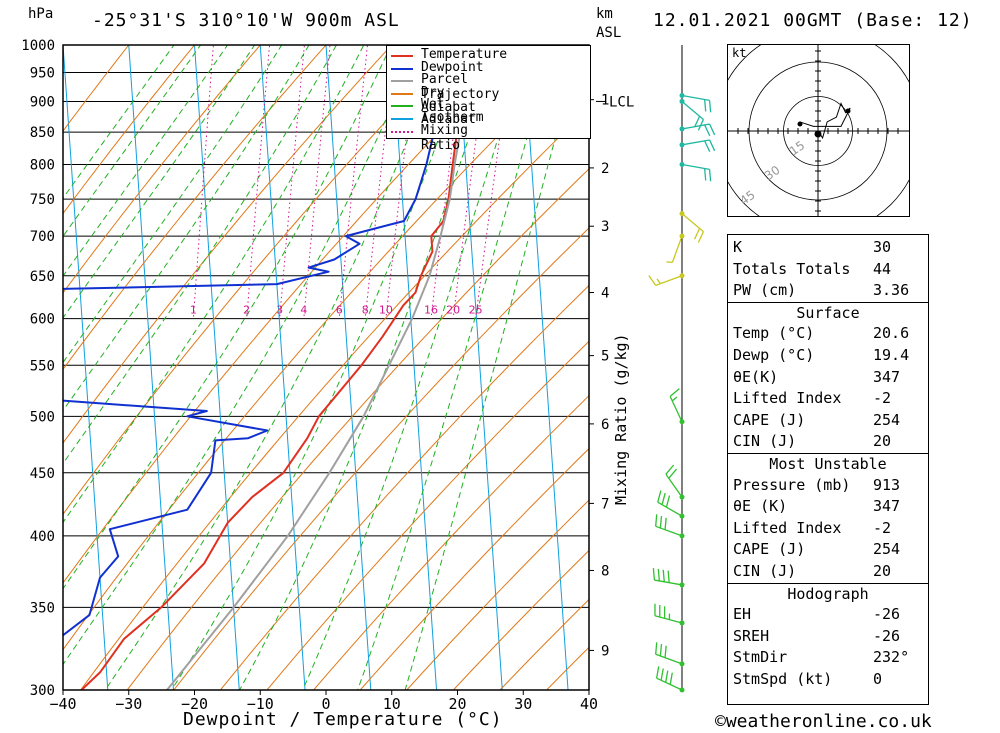  What do you see at coordinates (887, 484) in the screenshot?
I see `stats-value: 913` at bounding box center [887, 484].